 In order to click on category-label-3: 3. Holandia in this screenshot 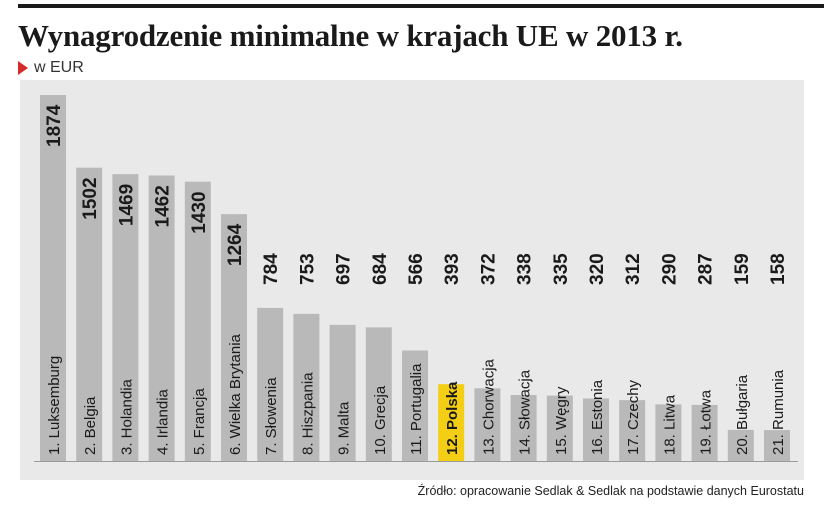, I will do `click(126, 416)`.